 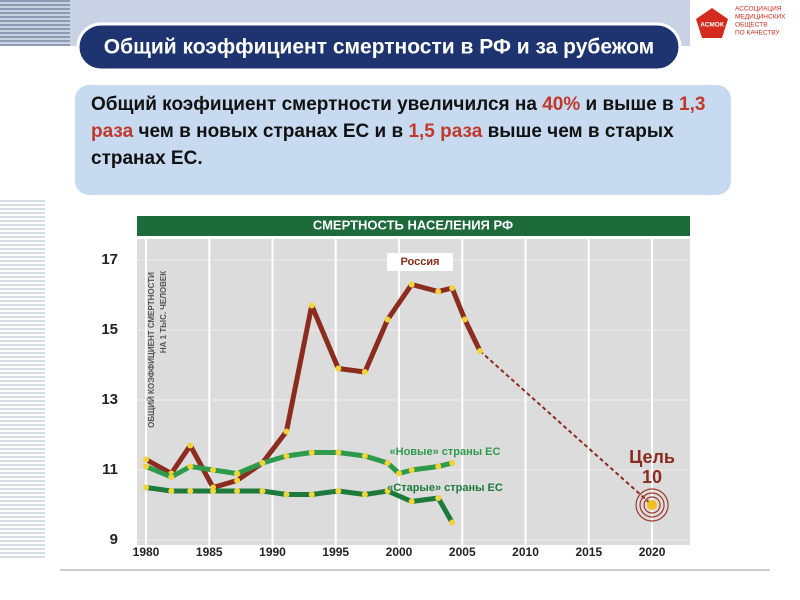 I want to click on title-pill, so click(x=379, y=47).